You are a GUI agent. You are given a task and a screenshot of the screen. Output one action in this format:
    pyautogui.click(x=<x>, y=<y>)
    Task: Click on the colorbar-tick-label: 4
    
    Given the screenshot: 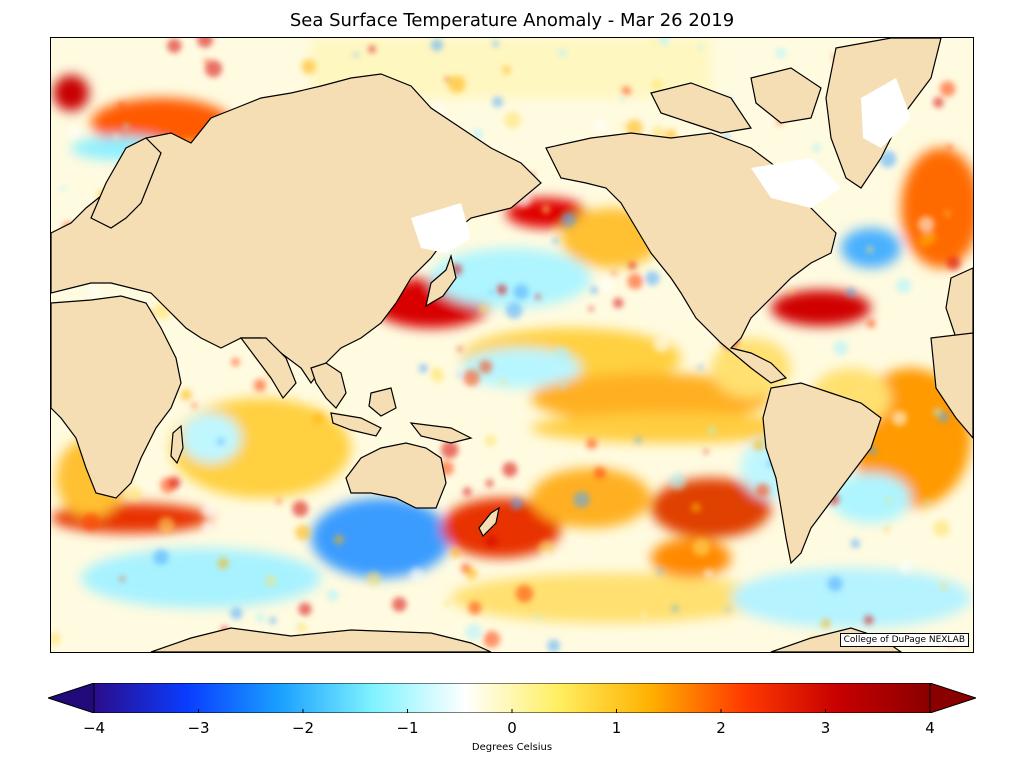 What is the action you would take?
    pyautogui.click(x=930, y=728)
    